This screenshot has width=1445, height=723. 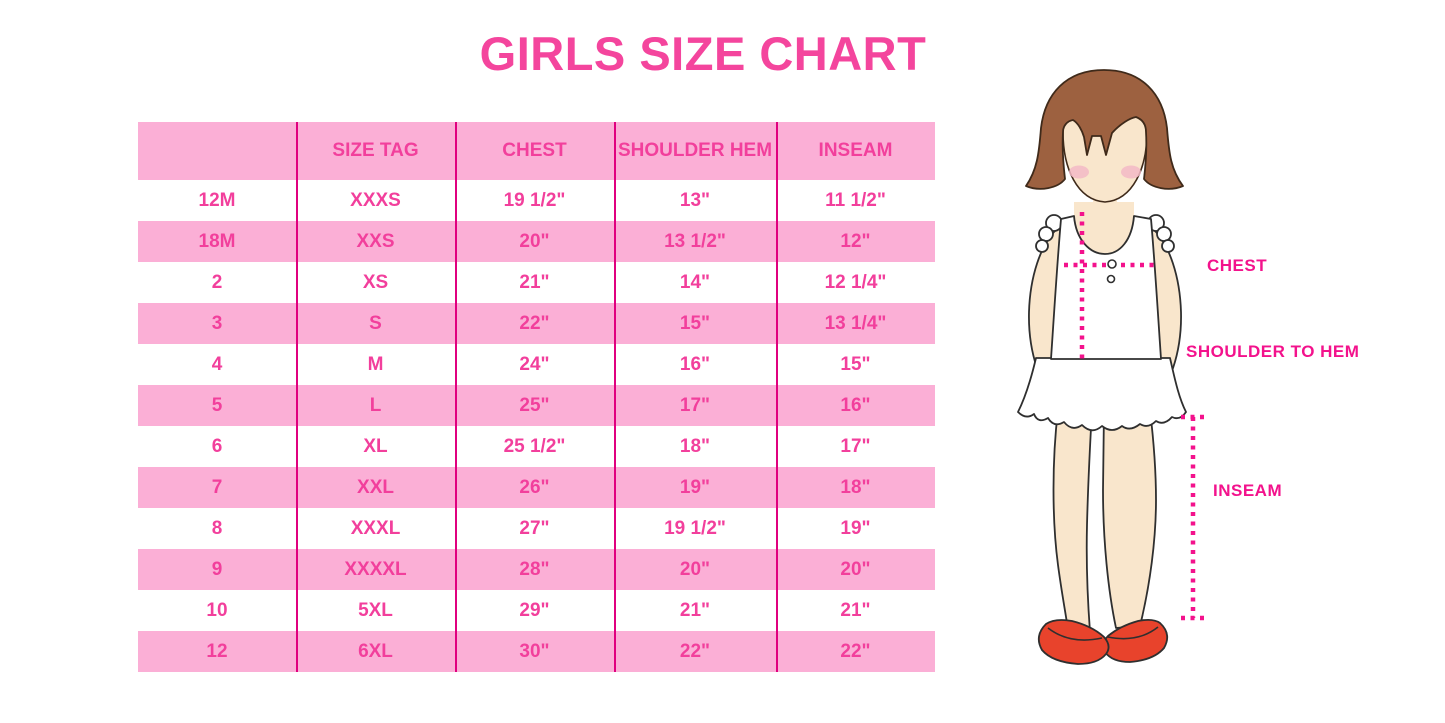 I want to click on shirt-button-bottom, so click(x=1111, y=279).